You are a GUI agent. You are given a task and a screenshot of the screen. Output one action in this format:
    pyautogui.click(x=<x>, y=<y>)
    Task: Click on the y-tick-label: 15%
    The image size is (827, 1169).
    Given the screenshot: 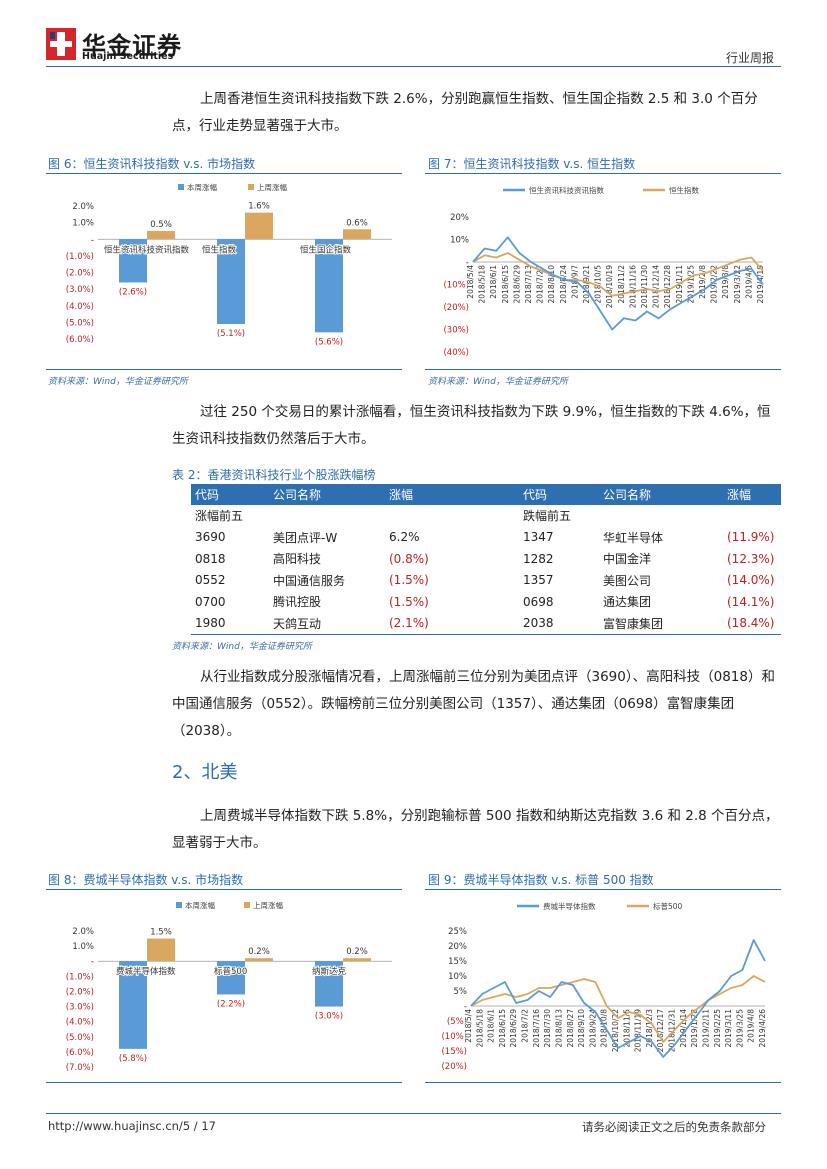 What is the action you would take?
    pyautogui.click(x=457, y=962)
    